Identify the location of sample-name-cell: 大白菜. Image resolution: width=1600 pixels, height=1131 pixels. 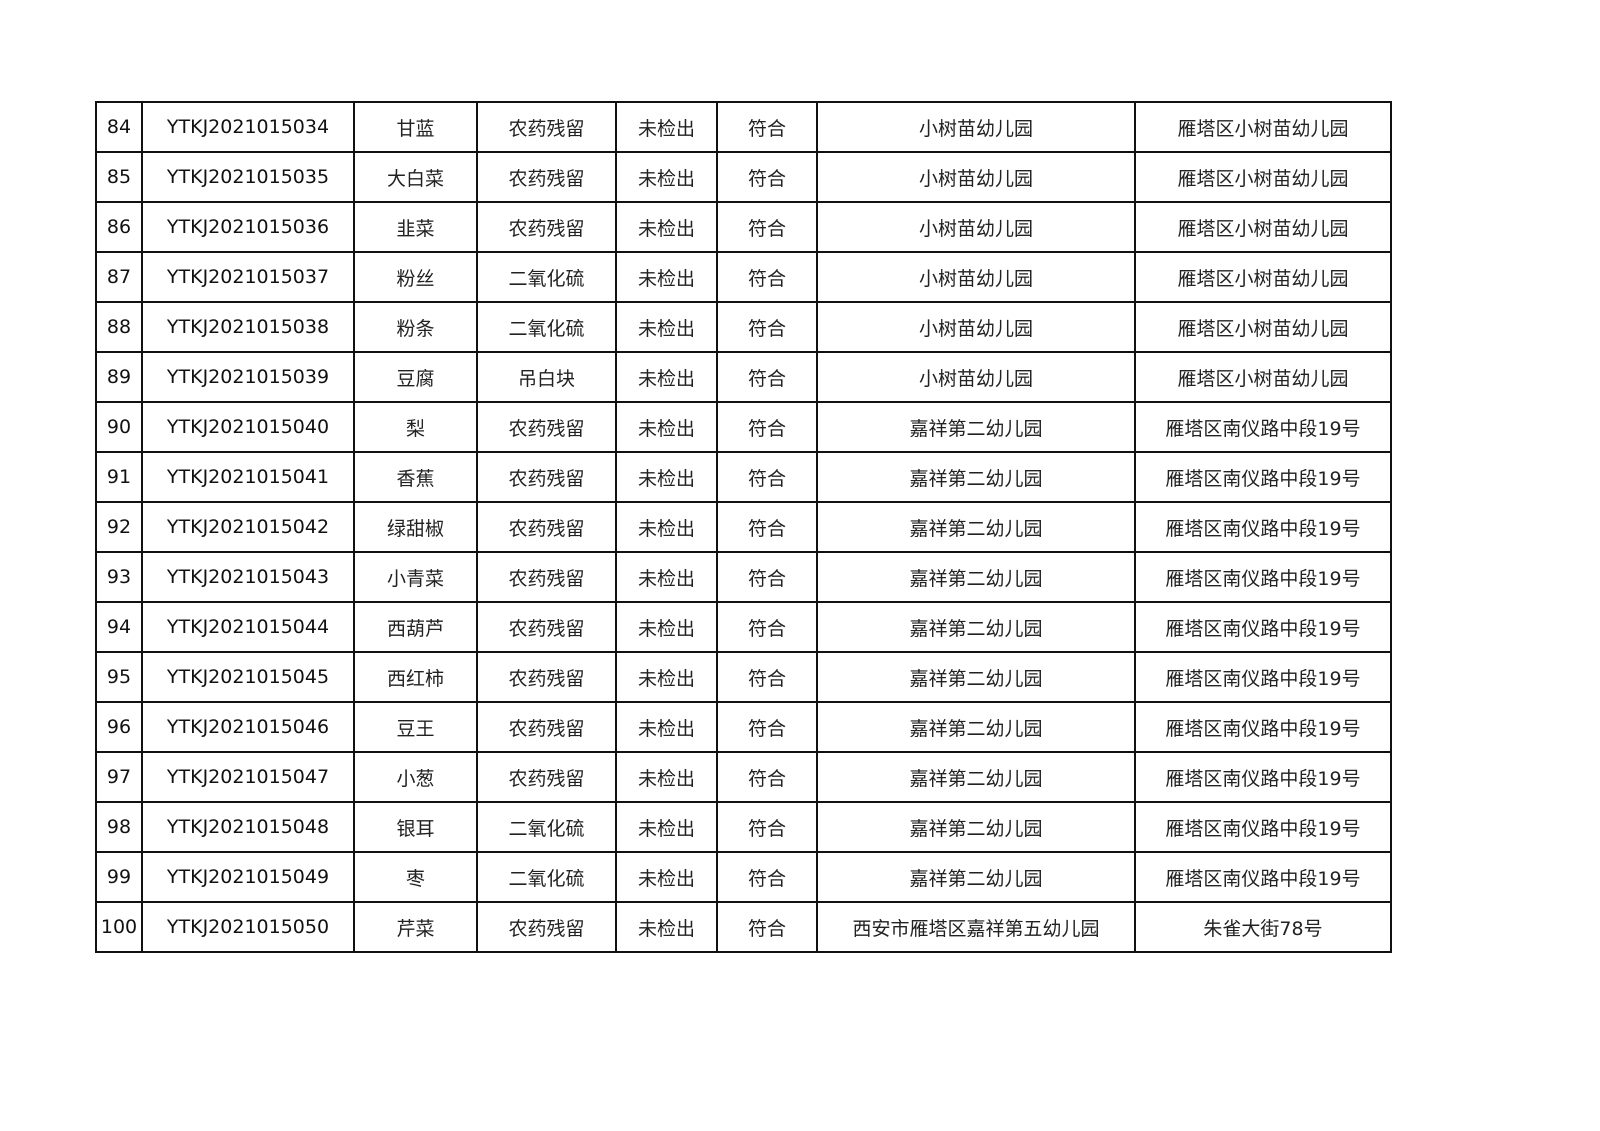
(415, 177).